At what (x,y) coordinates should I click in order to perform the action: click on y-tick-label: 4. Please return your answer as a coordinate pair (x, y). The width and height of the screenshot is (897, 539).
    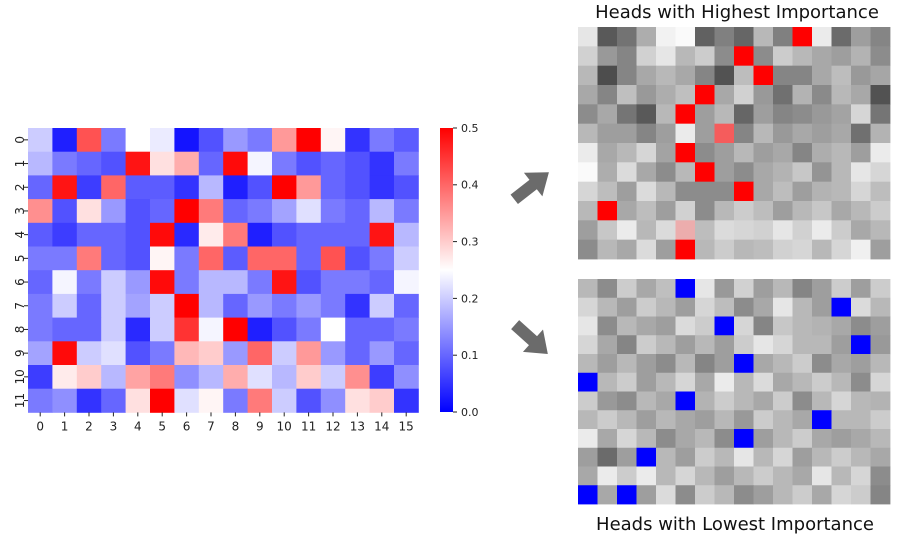
    Looking at the image, I should click on (20, 235).